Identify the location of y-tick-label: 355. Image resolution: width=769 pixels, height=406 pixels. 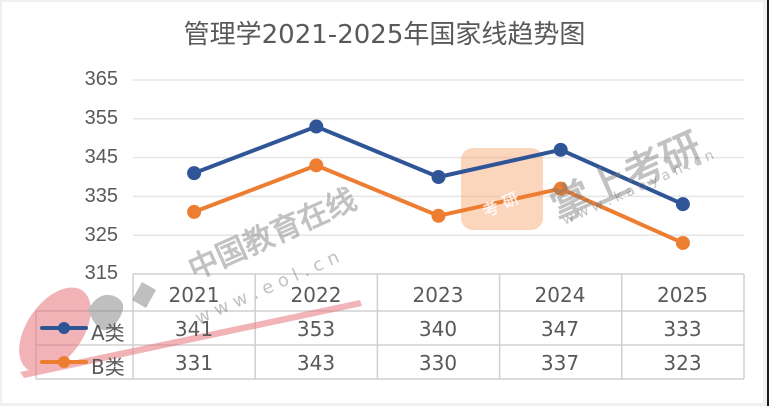
(101, 118).